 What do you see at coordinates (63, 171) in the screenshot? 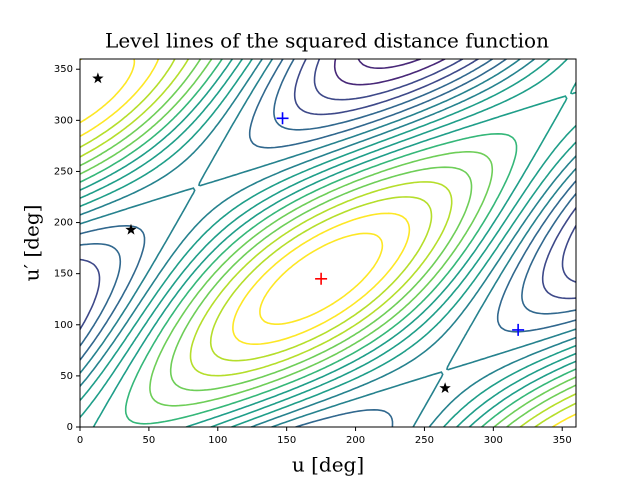
I see `y-tick-label: 250` at bounding box center [63, 171].